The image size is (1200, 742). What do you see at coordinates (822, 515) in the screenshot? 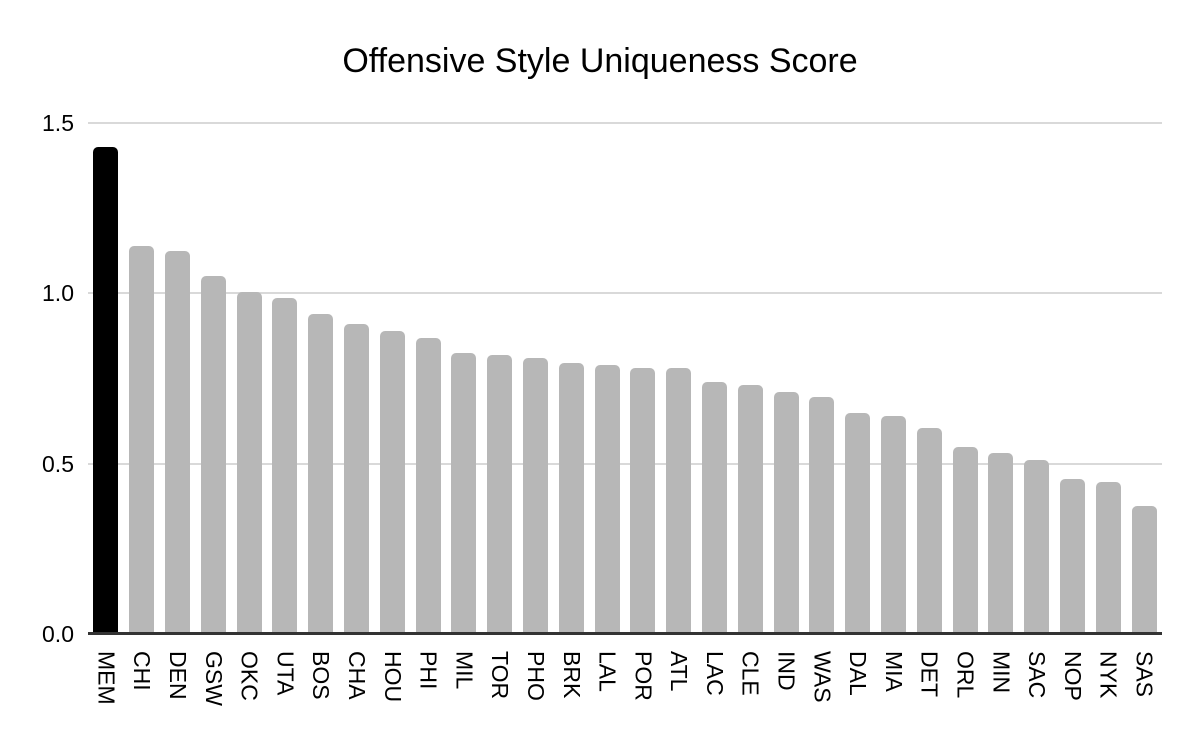
I see `bar-was` at bounding box center [822, 515].